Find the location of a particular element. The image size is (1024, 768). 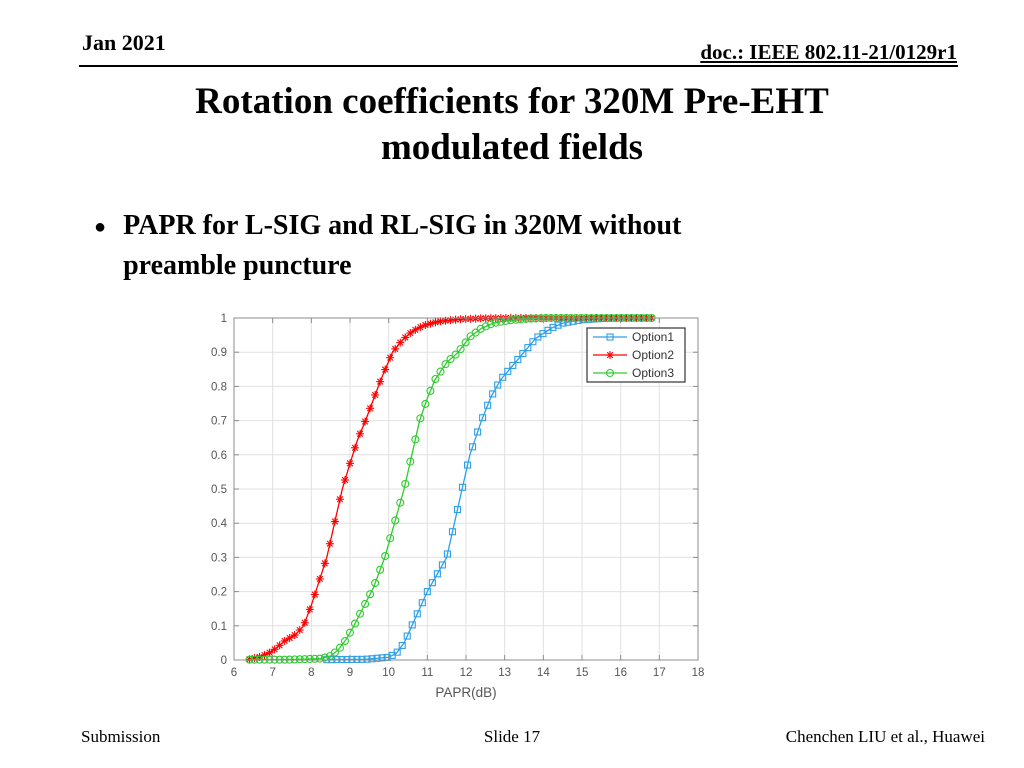

legend-entry-option3: Option3 is located at coordinates (633, 373).